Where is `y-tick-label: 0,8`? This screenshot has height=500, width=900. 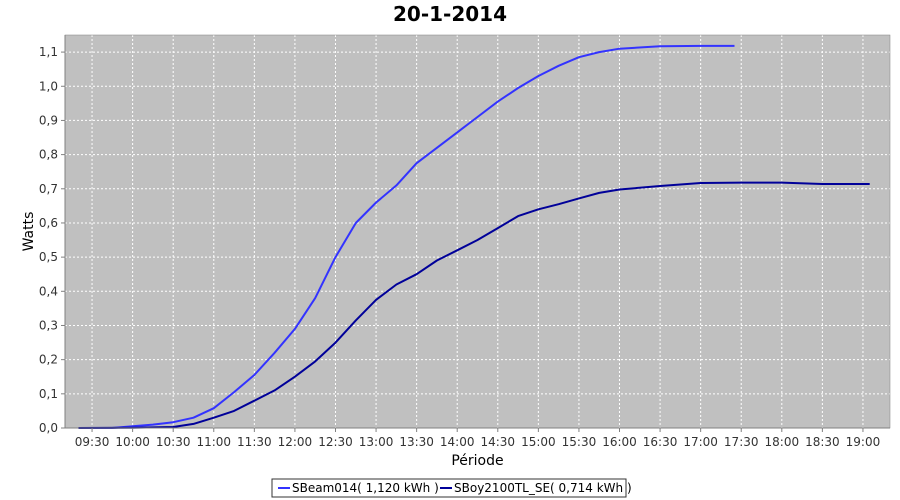 y-tick-label: 0,8 is located at coordinates (48, 155).